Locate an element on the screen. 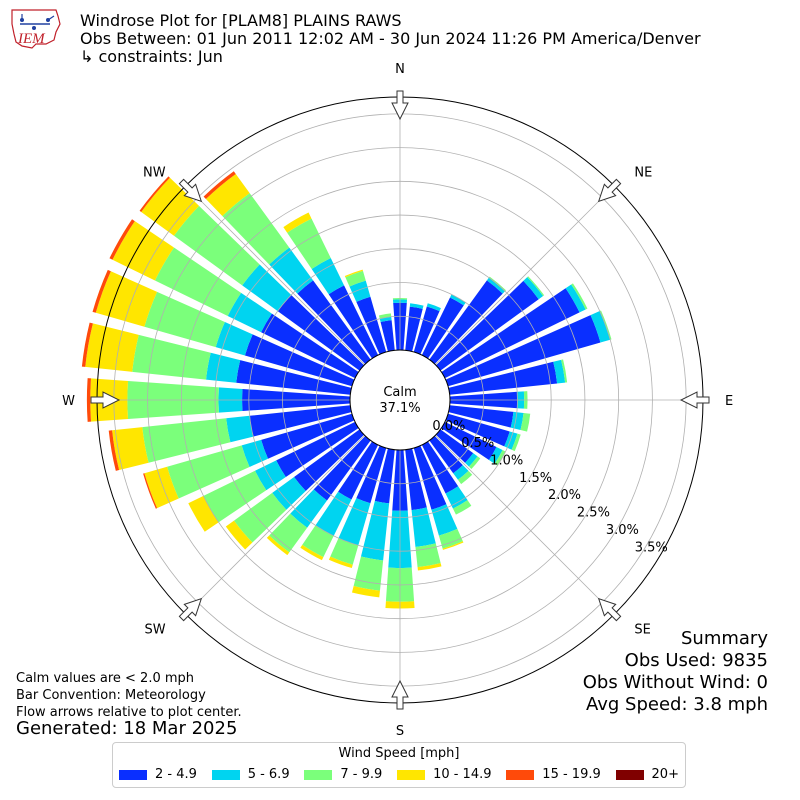 The height and width of the screenshot is (800, 800). radial-tick-label: 3.5% is located at coordinates (651, 547).